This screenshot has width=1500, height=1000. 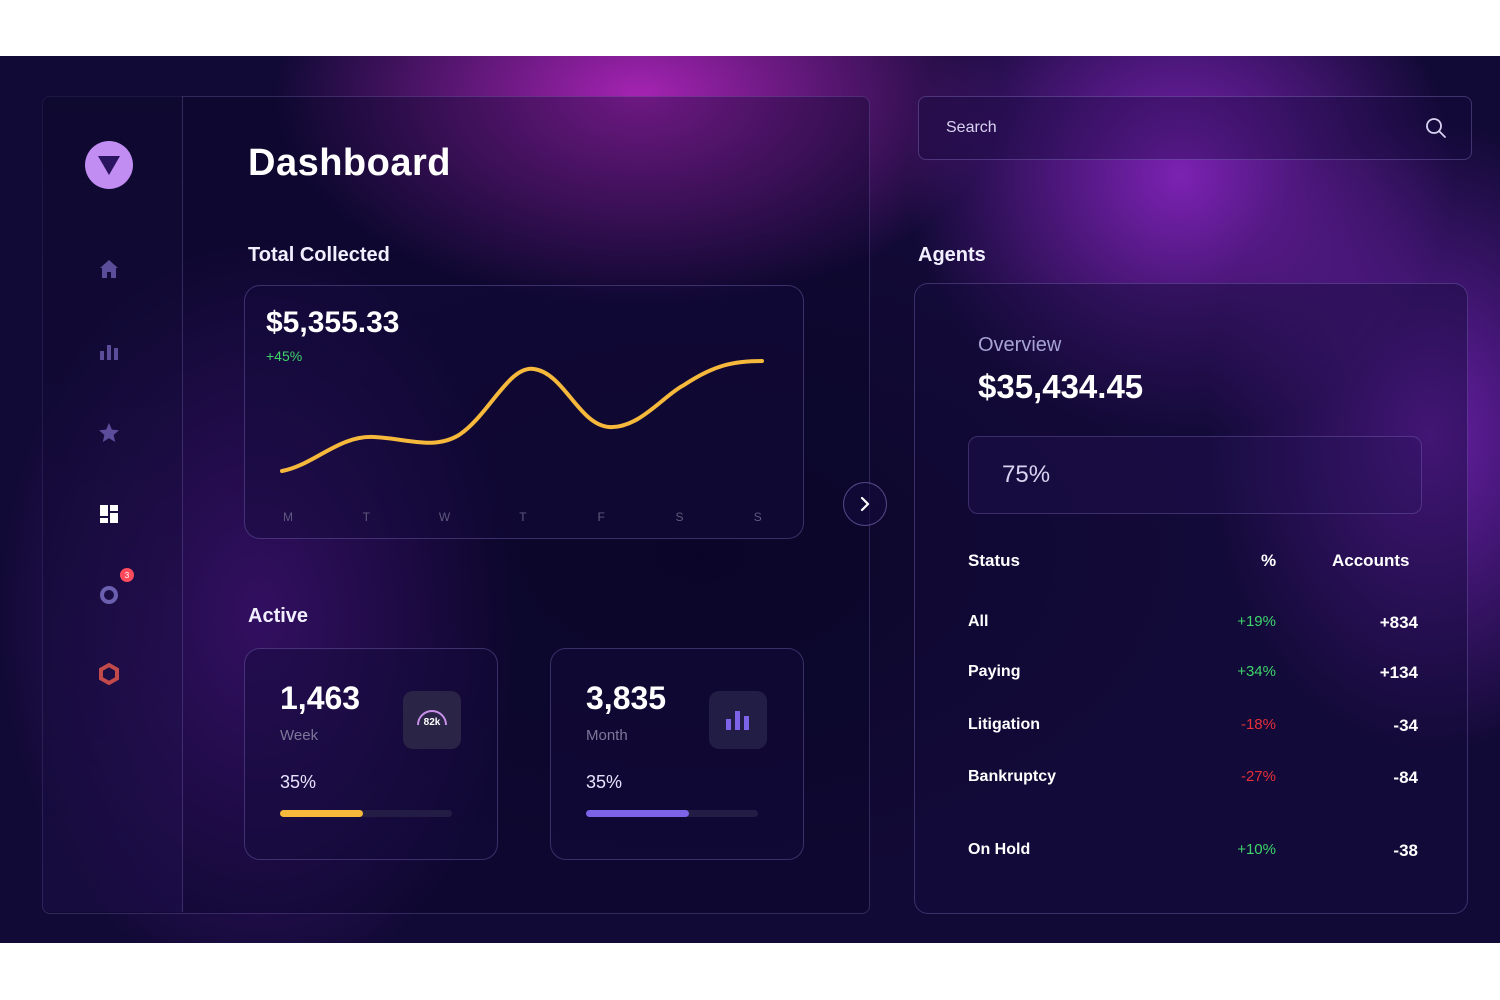 What do you see at coordinates (349, 163) in the screenshot?
I see `page-title: Dashboard` at bounding box center [349, 163].